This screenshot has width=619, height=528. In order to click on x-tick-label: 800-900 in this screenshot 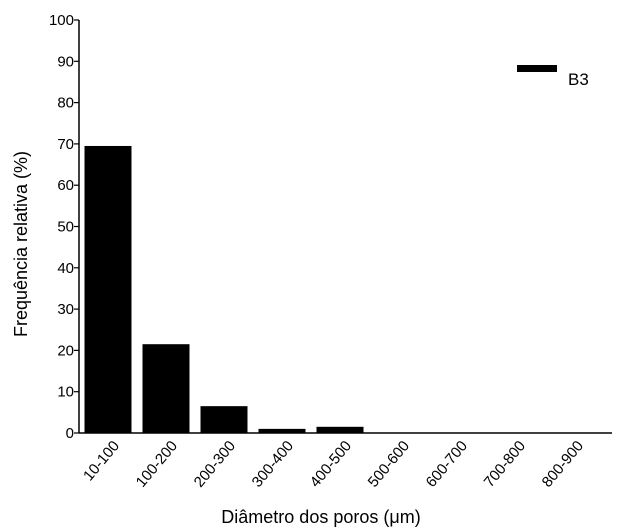, I will do `click(563, 464)`.